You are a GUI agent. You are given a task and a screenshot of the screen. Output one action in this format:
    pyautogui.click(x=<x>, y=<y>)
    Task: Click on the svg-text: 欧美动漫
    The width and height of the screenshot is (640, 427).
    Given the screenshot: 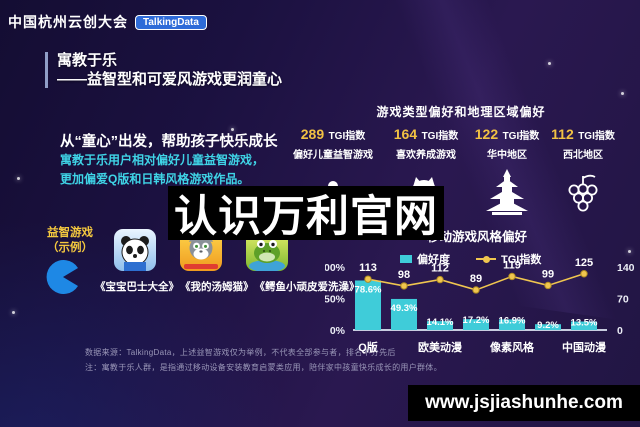 What is the action you would take?
    pyautogui.click(x=440, y=347)
    